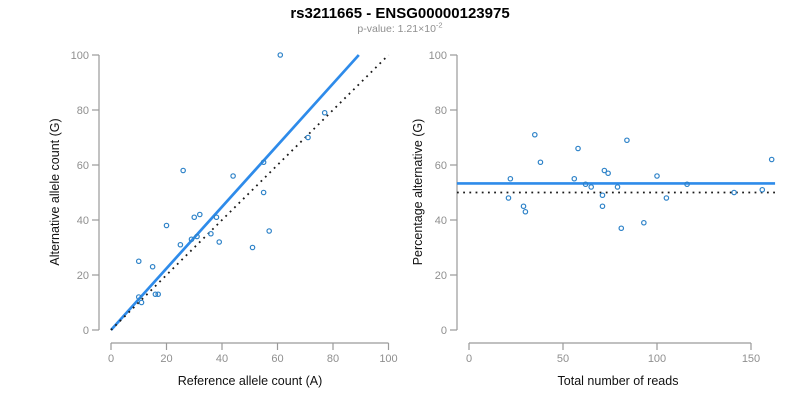  I want to click on left-y-axis-label: Alternative allele count (G), so click(55, 192).